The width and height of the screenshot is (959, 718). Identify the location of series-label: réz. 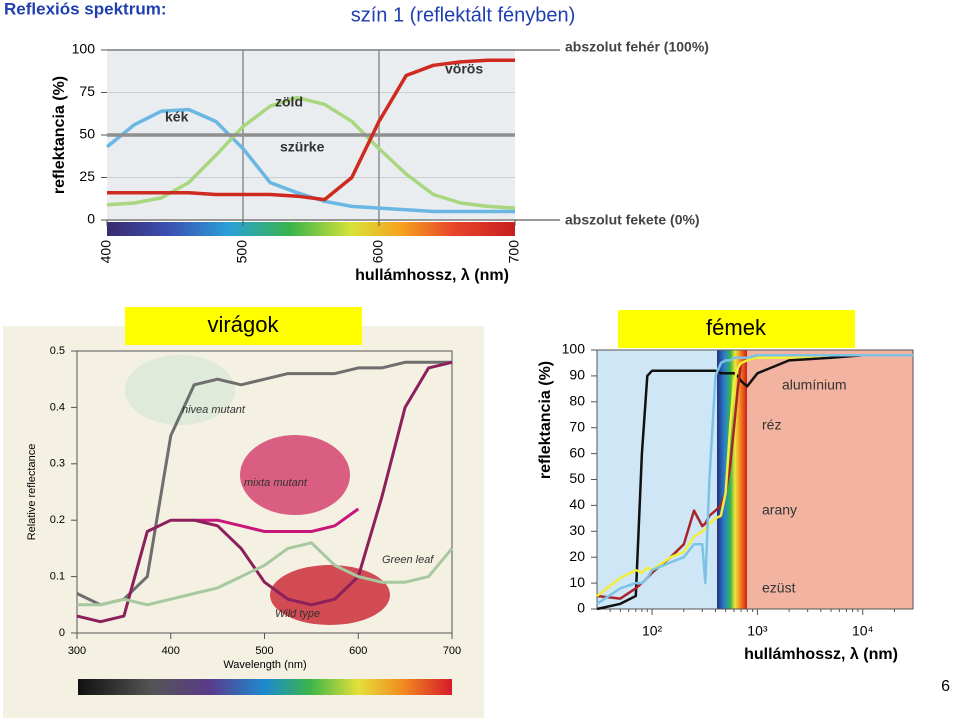
(771, 425).